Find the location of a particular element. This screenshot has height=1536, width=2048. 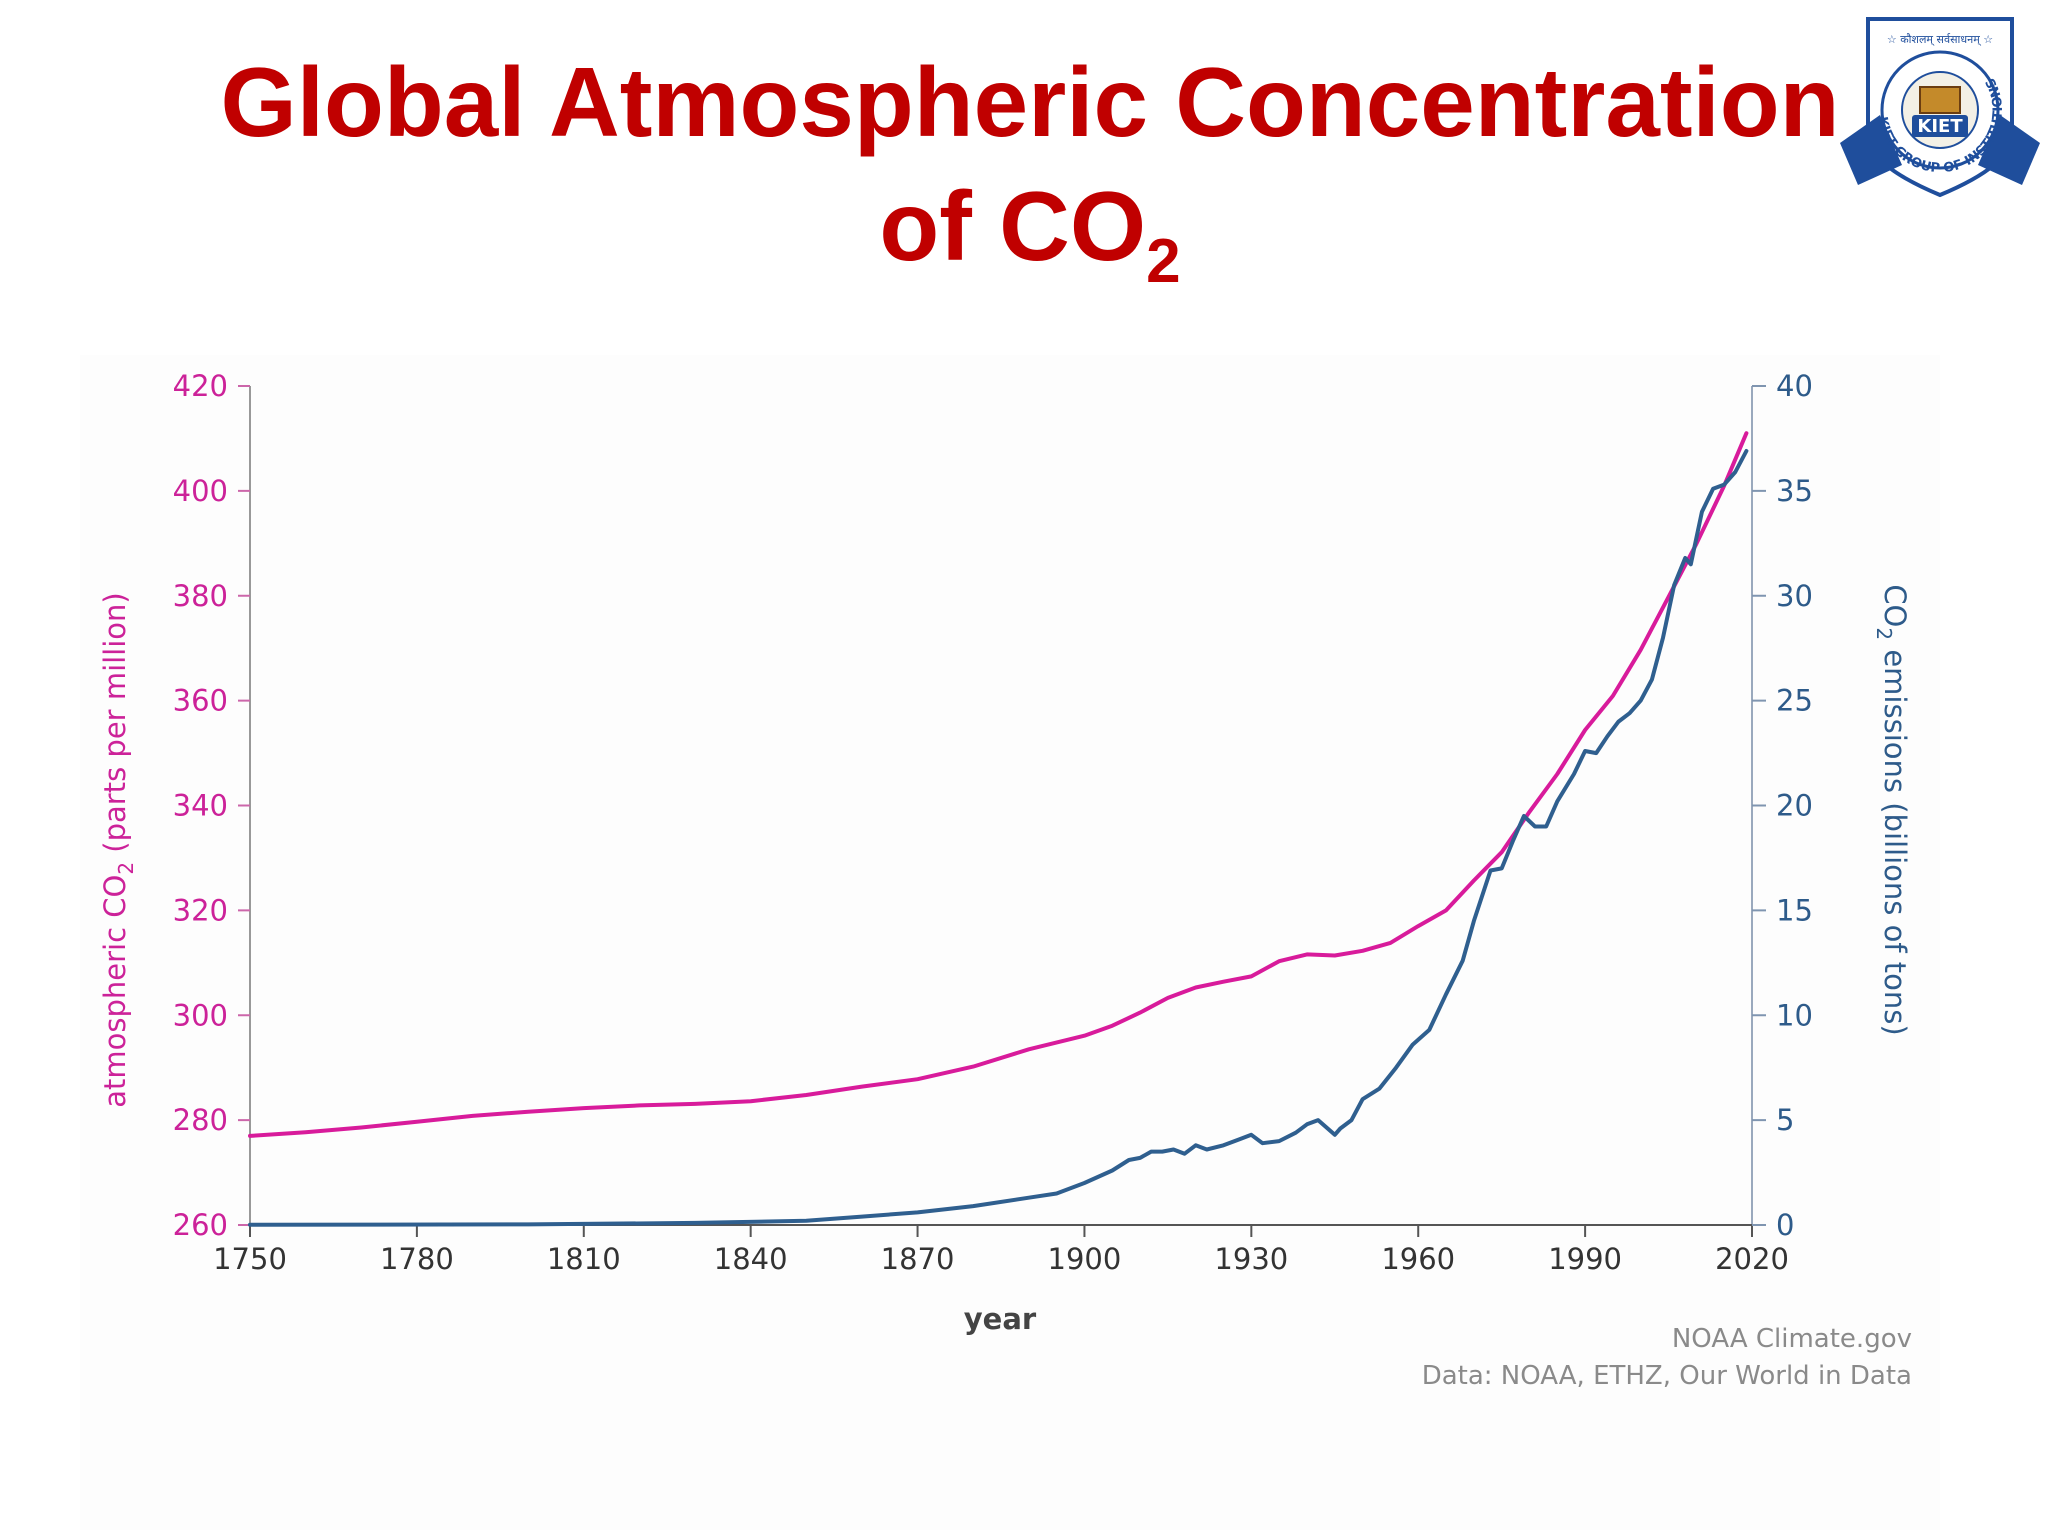

x-tick-label: 1960 is located at coordinates (1418, 1259).